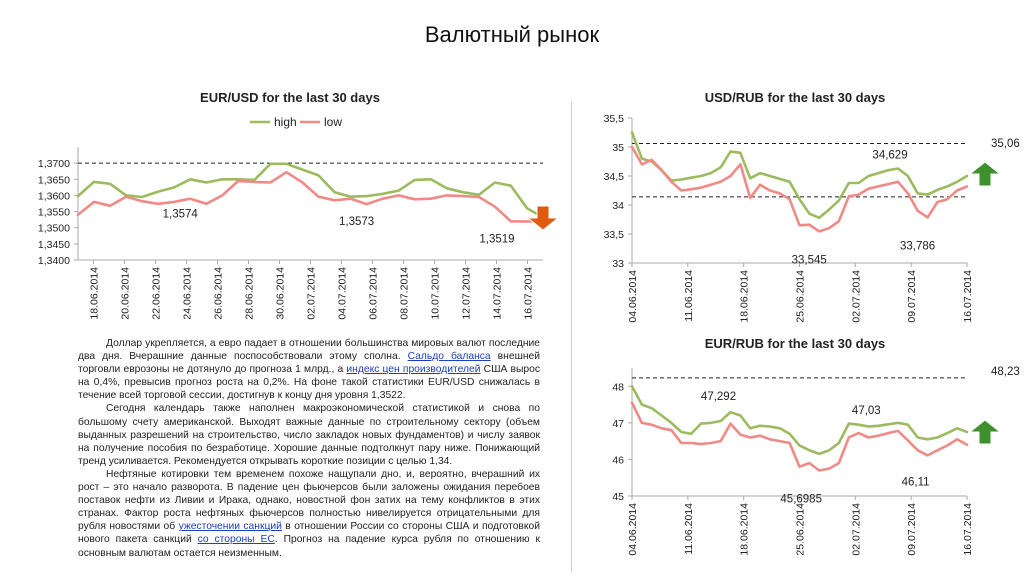 The image size is (1024, 576). What do you see at coordinates (496, 240) in the screenshot?
I see `eurusd-data-label: 1,3519` at bounding box center [496, 240].